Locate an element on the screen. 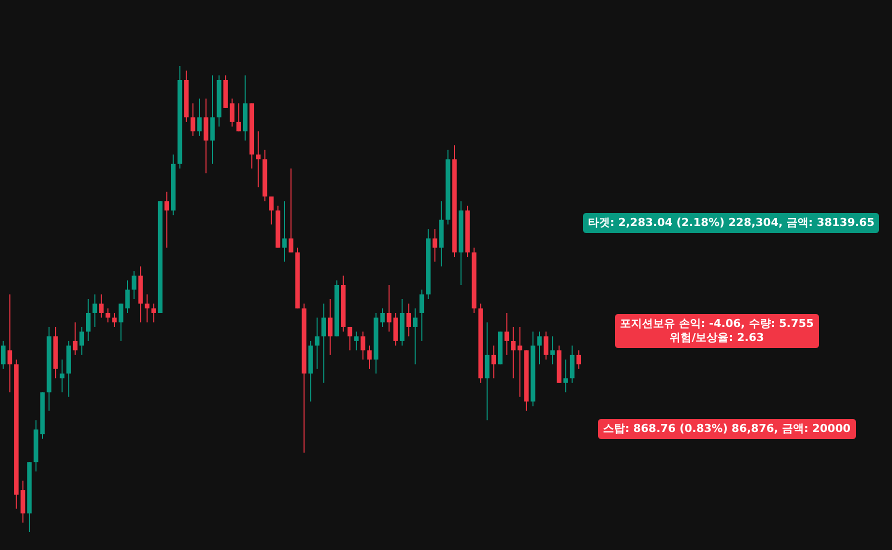 The image size is (892, 550). text: 스탑: 868.76 (0.83%) 86,876, 금액: 20000 is located at coordinates (727, 429).